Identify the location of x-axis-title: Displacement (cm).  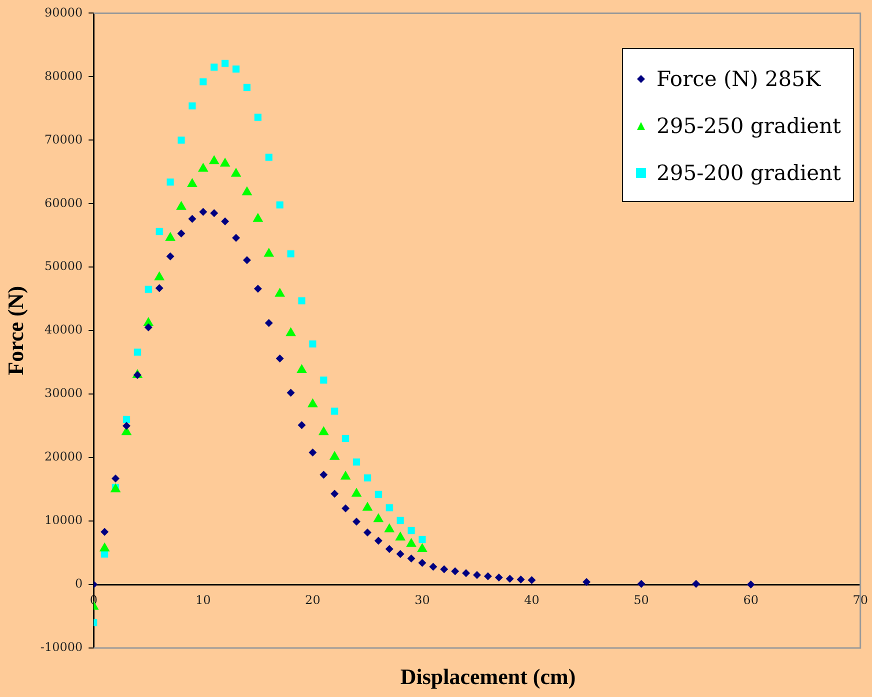
(488, 677).